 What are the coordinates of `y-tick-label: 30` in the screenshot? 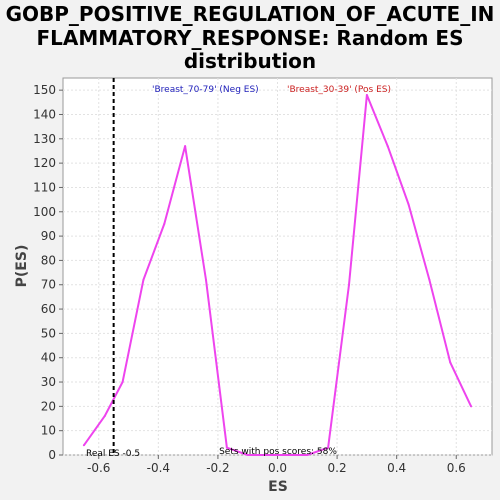 It's located at (48, 382).